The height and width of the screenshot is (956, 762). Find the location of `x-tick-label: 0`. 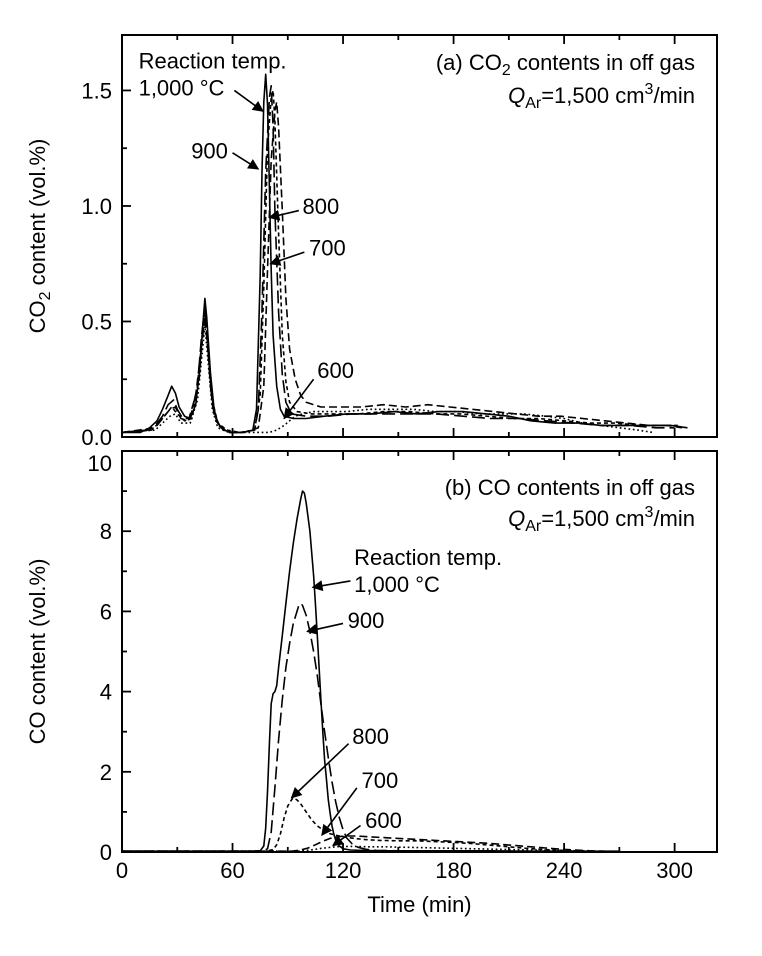

x-tick-label: 0 is located at coordinates (122, 870).